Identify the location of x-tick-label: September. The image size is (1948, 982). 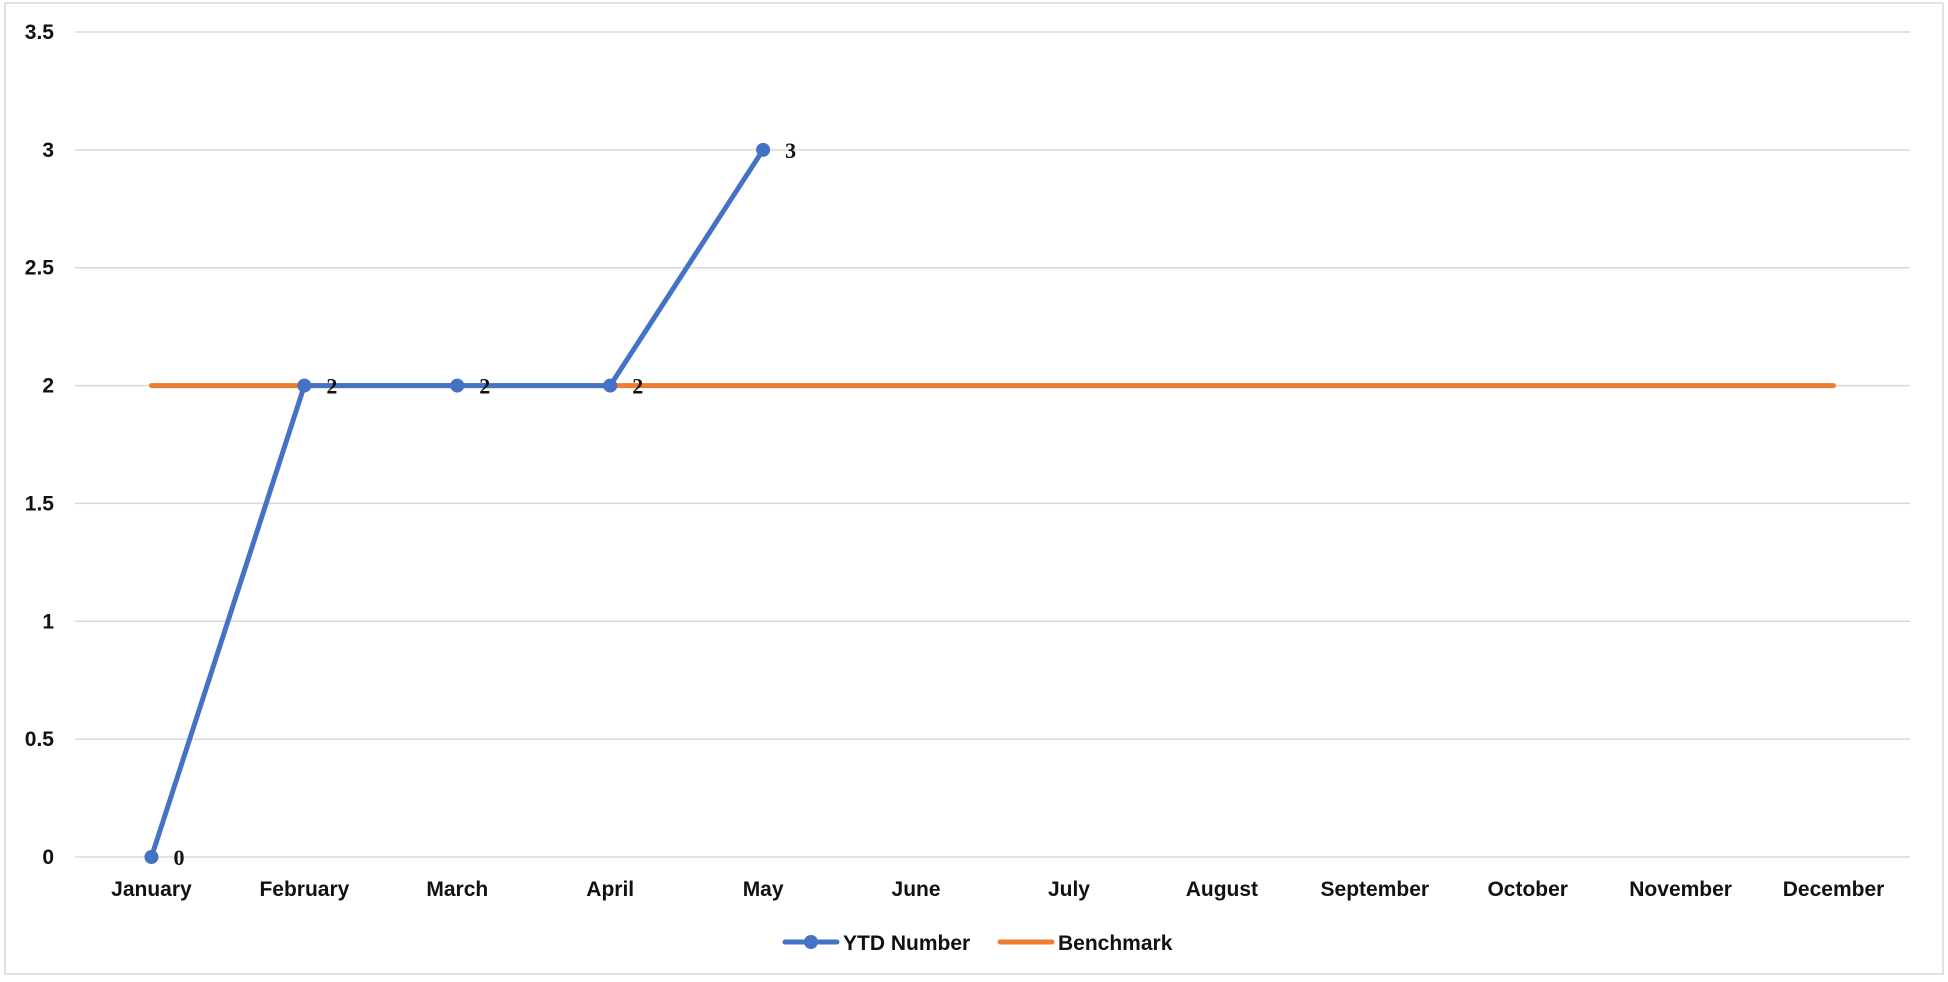
(1375, 889).